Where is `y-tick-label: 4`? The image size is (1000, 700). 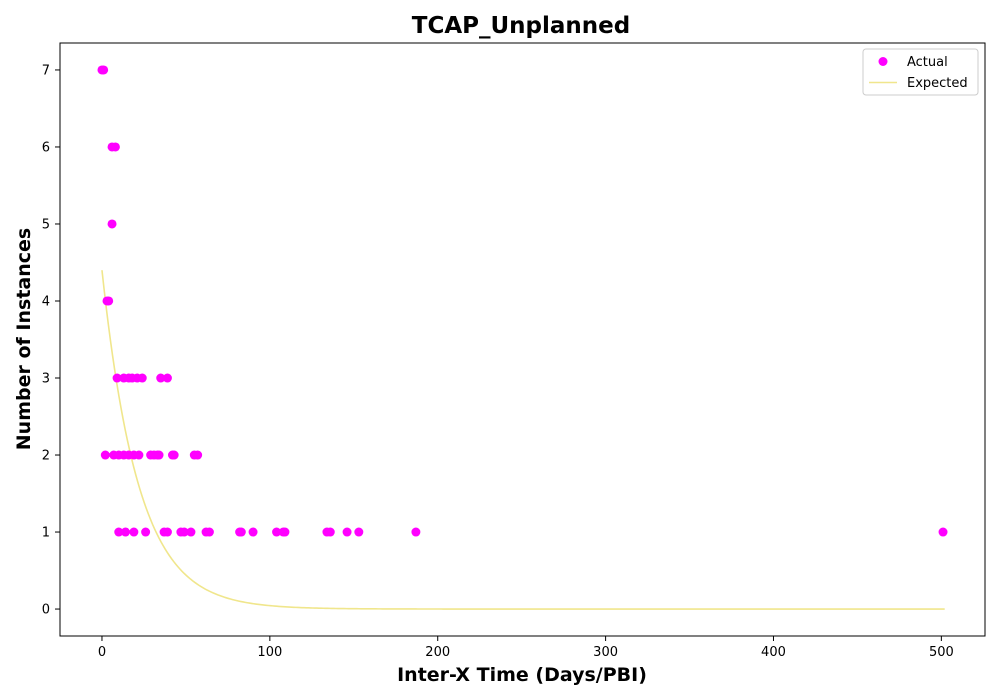 y-tick-label: 4 is located at coordinates (46, 301).